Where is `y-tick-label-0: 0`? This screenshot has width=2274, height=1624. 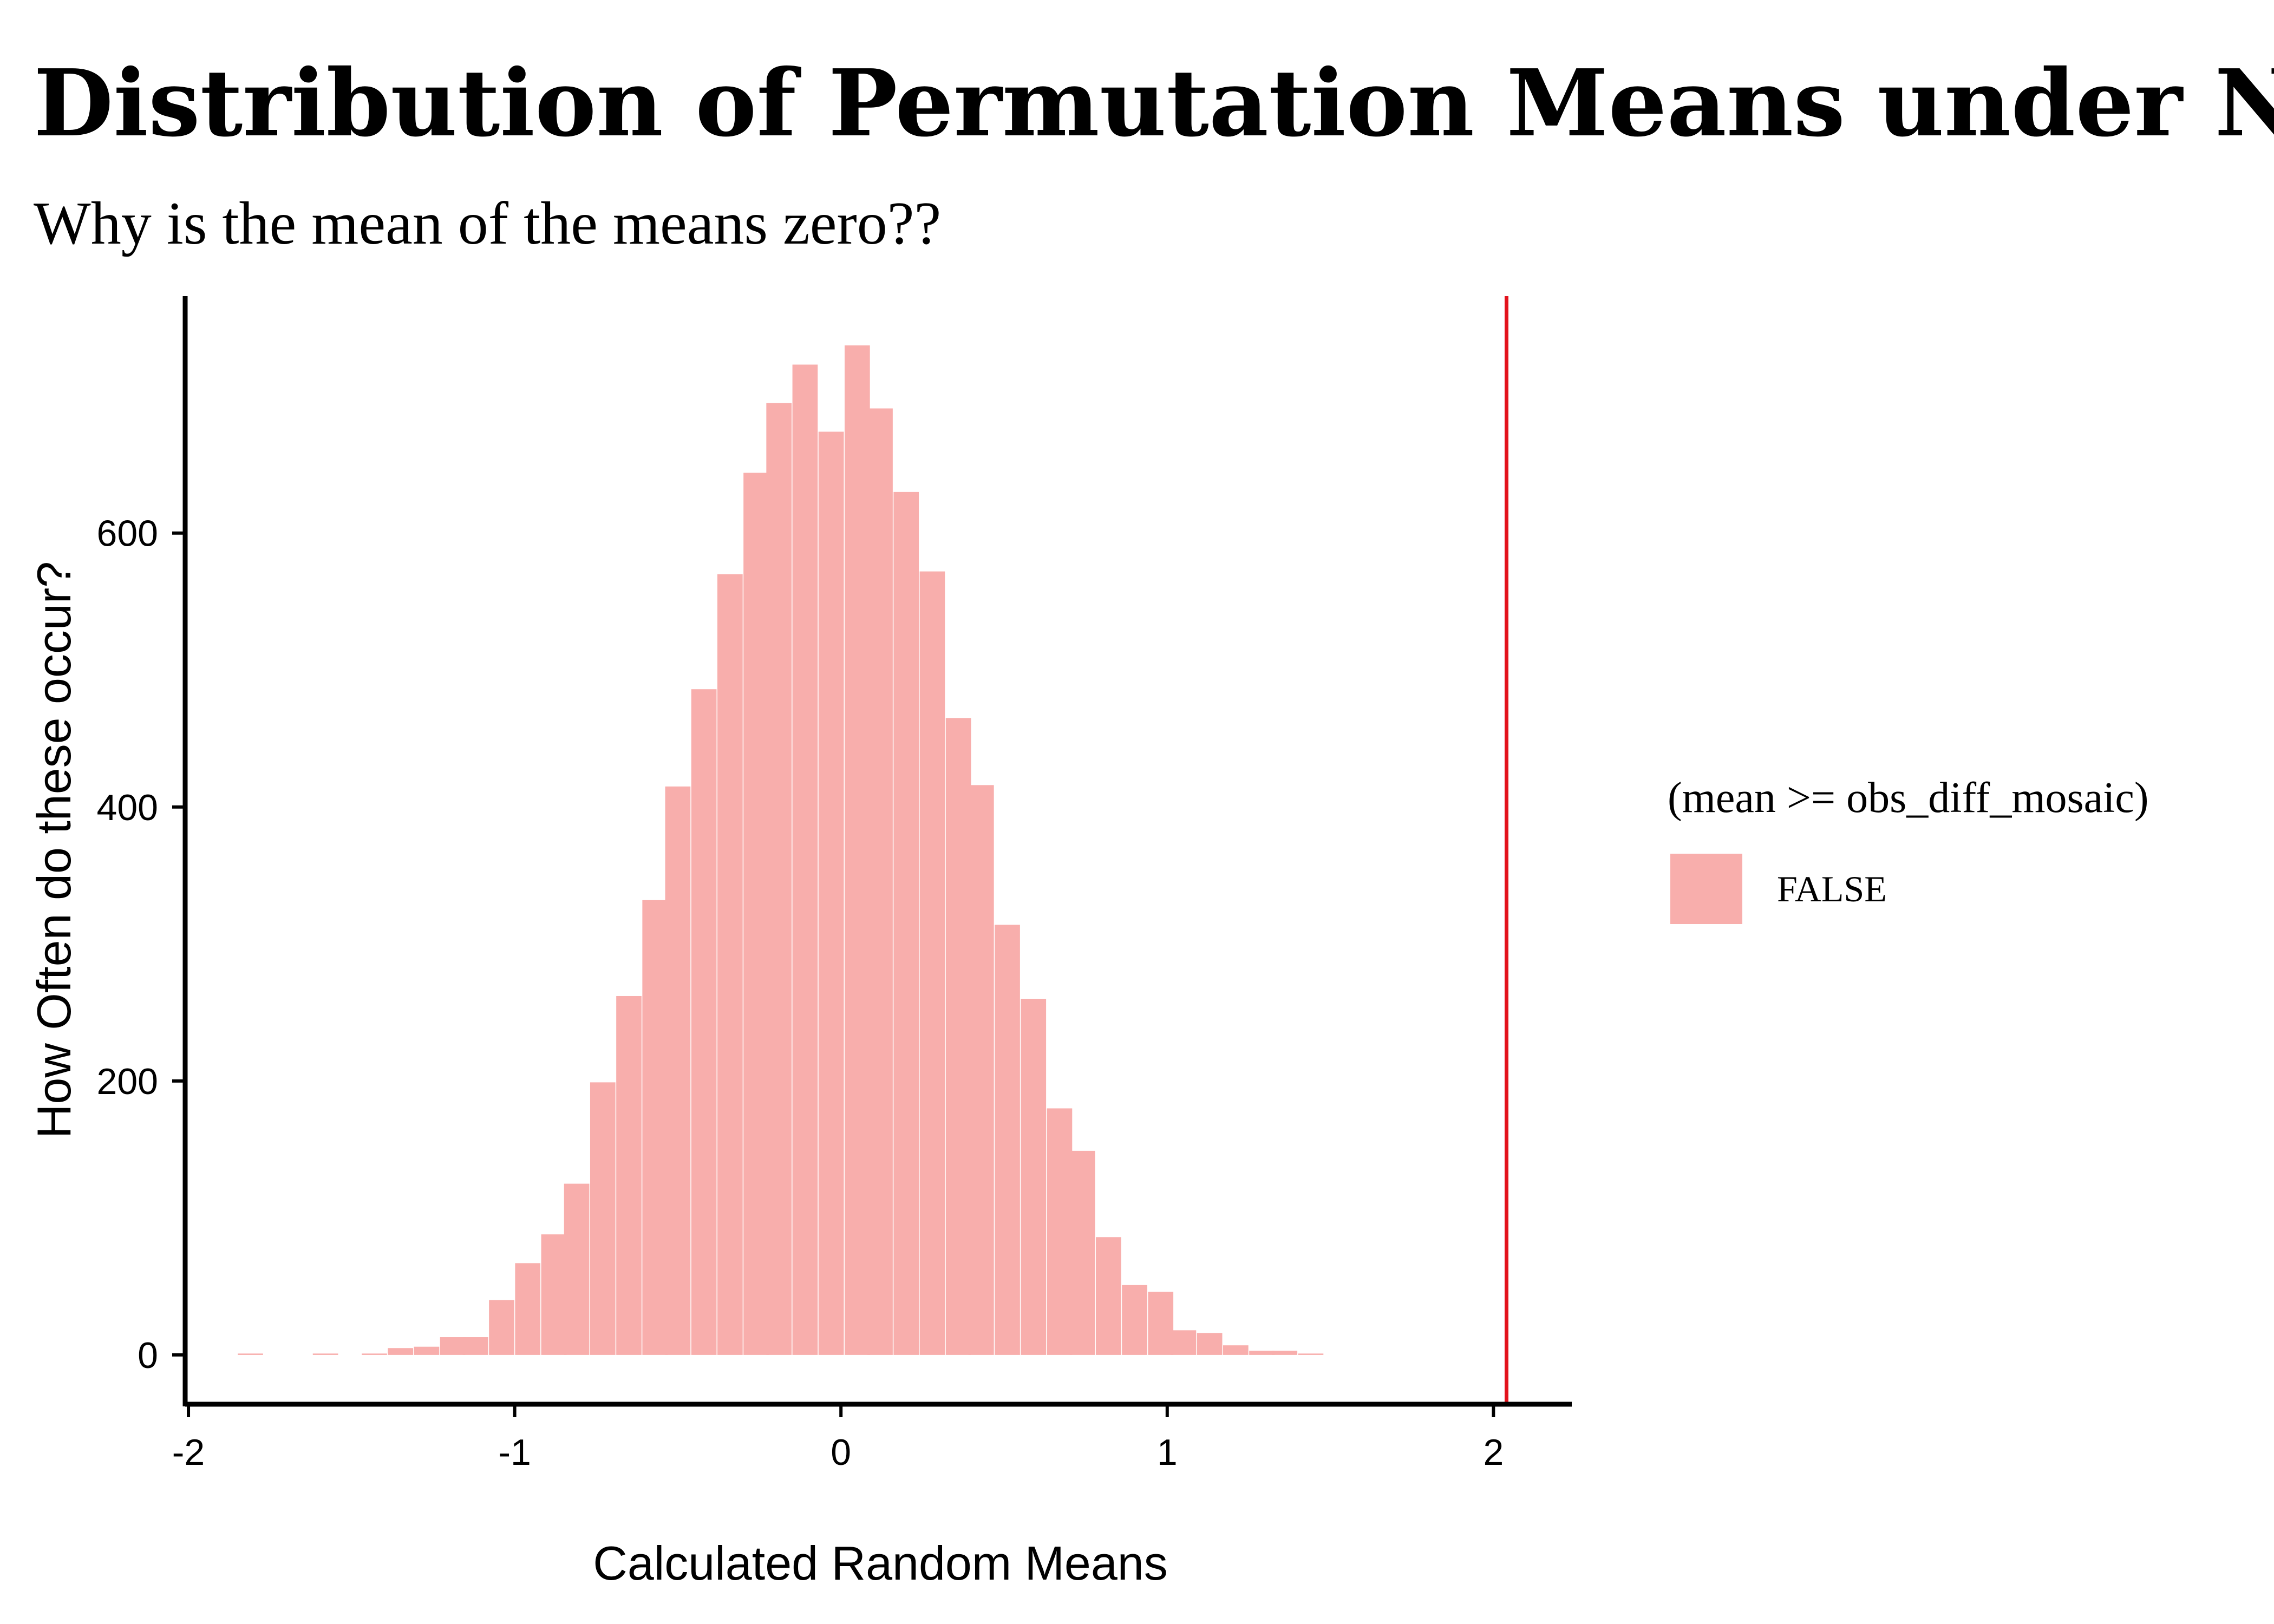 y-tick-label-0: 0 is located at coordinates (148, 1356).